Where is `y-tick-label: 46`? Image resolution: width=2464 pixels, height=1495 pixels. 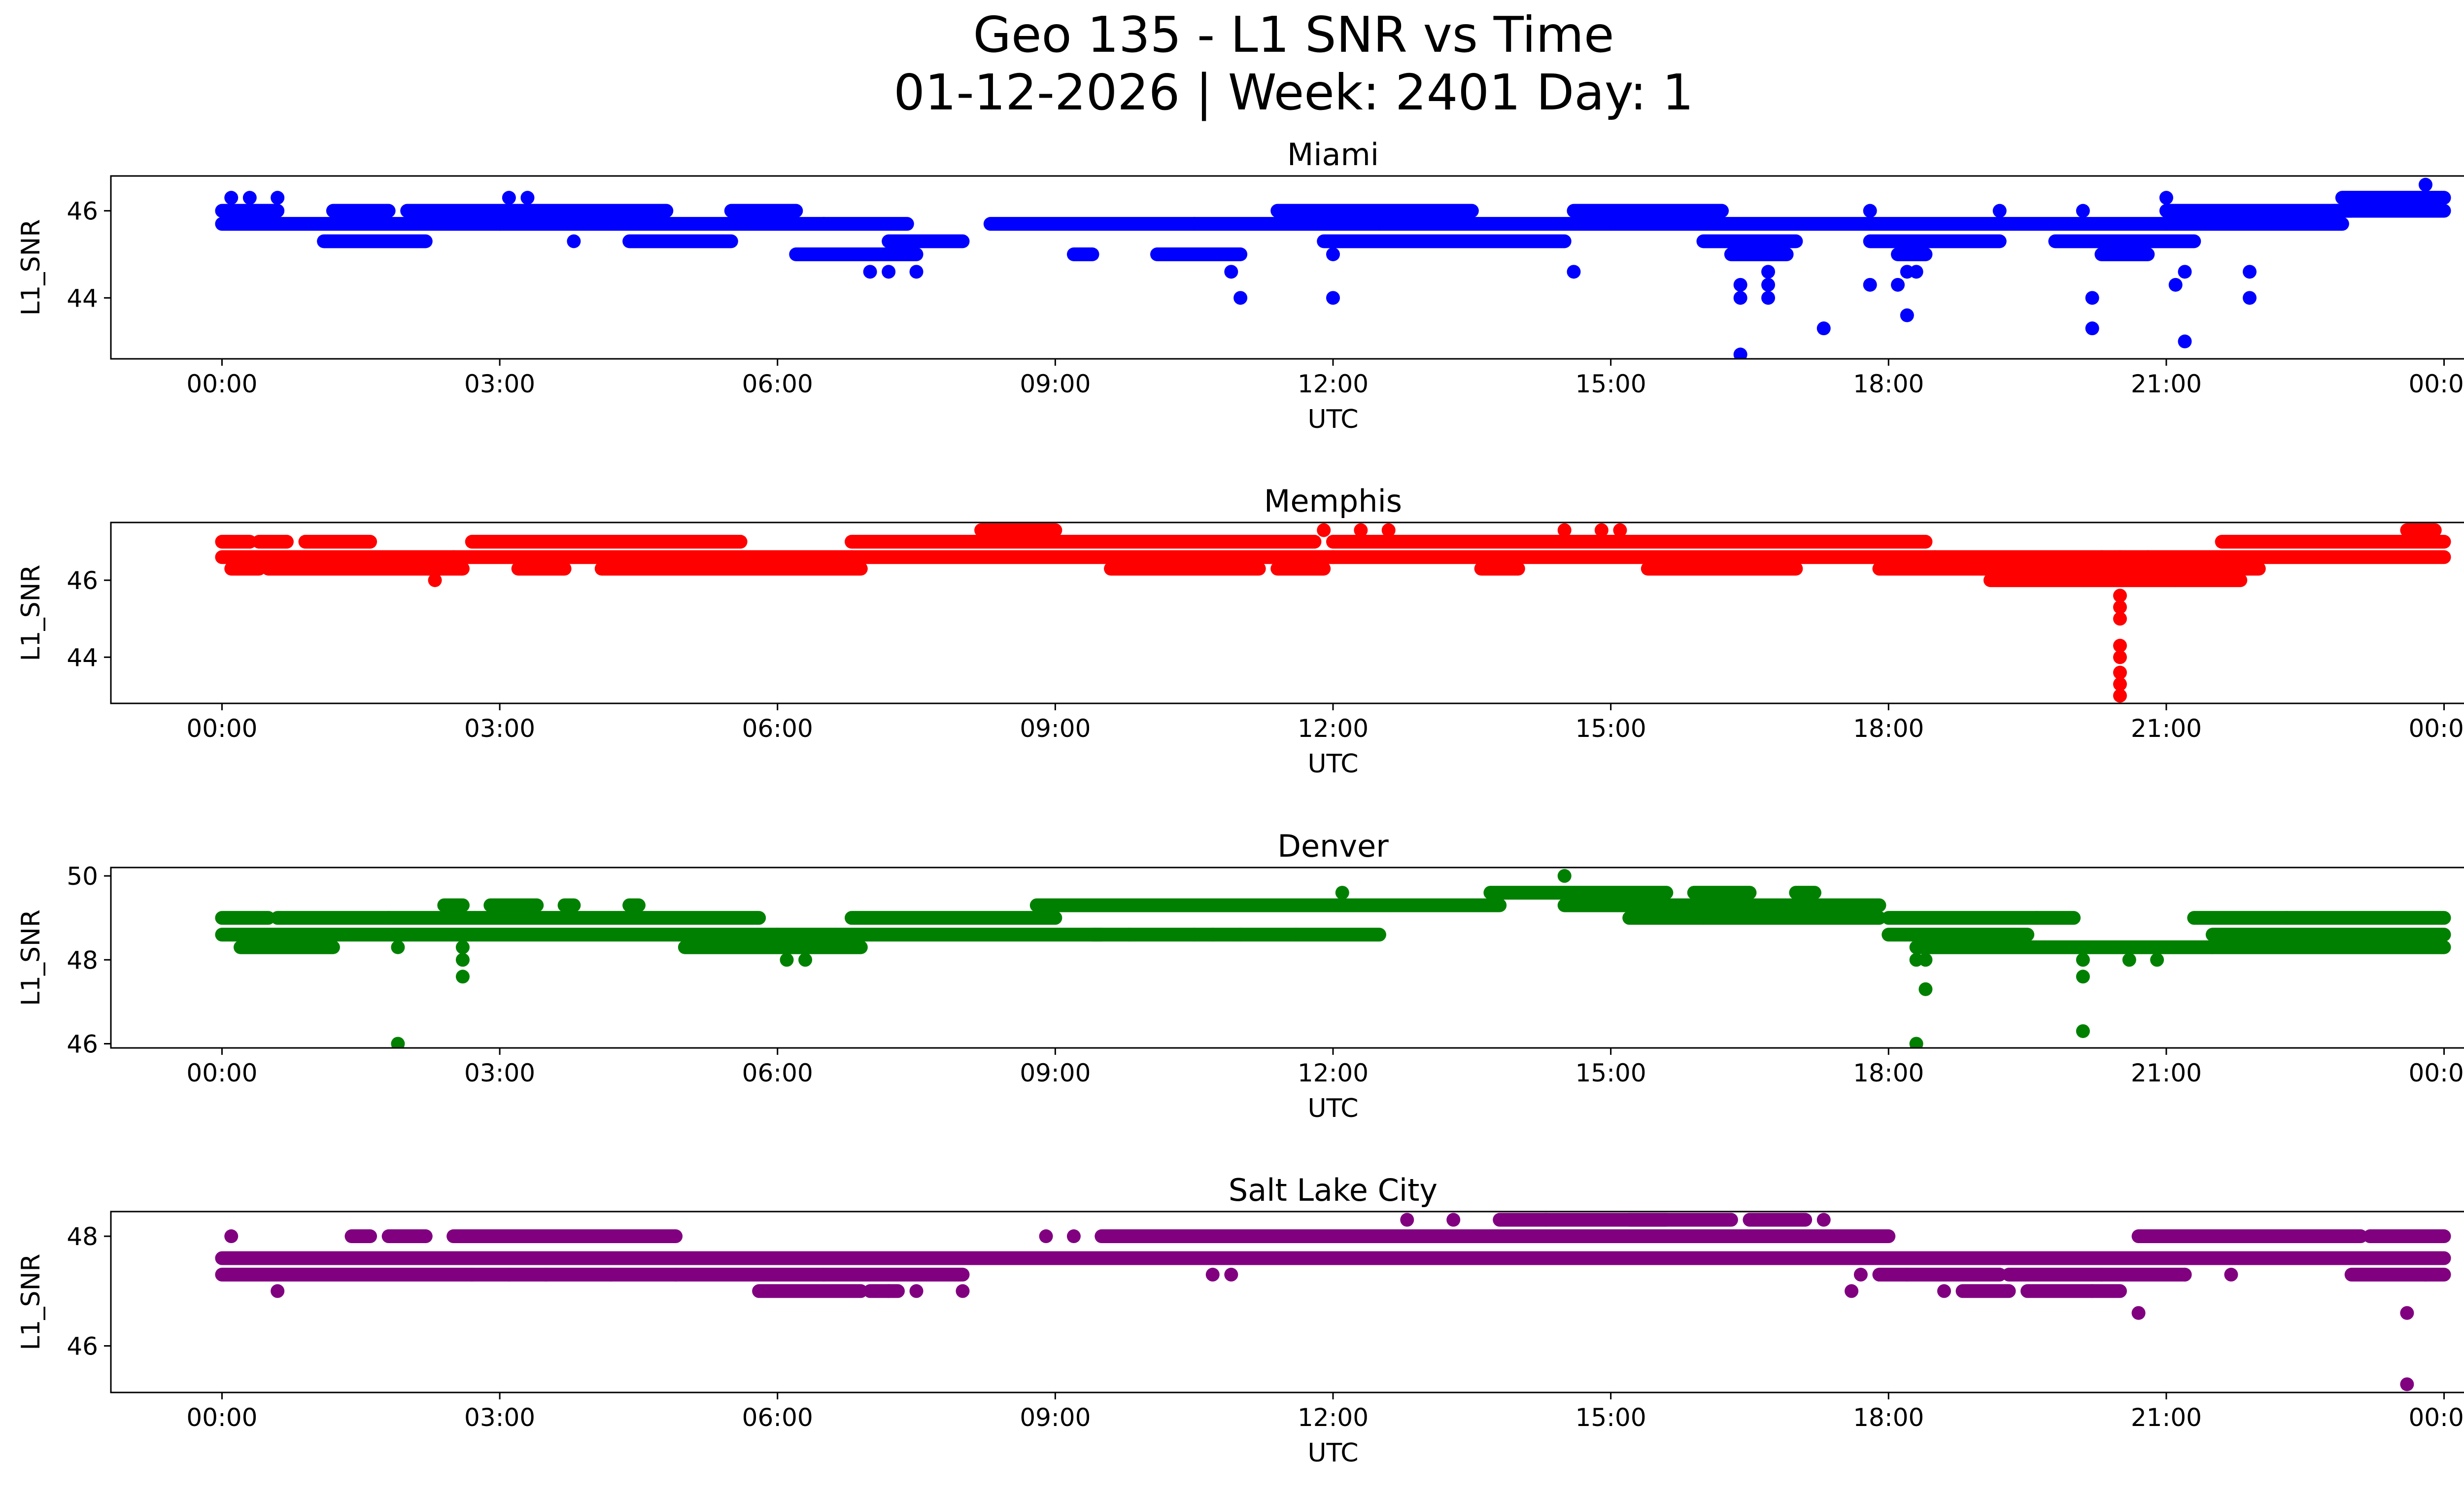 y-tick-label: 46 is located at coordinates (82, 211).